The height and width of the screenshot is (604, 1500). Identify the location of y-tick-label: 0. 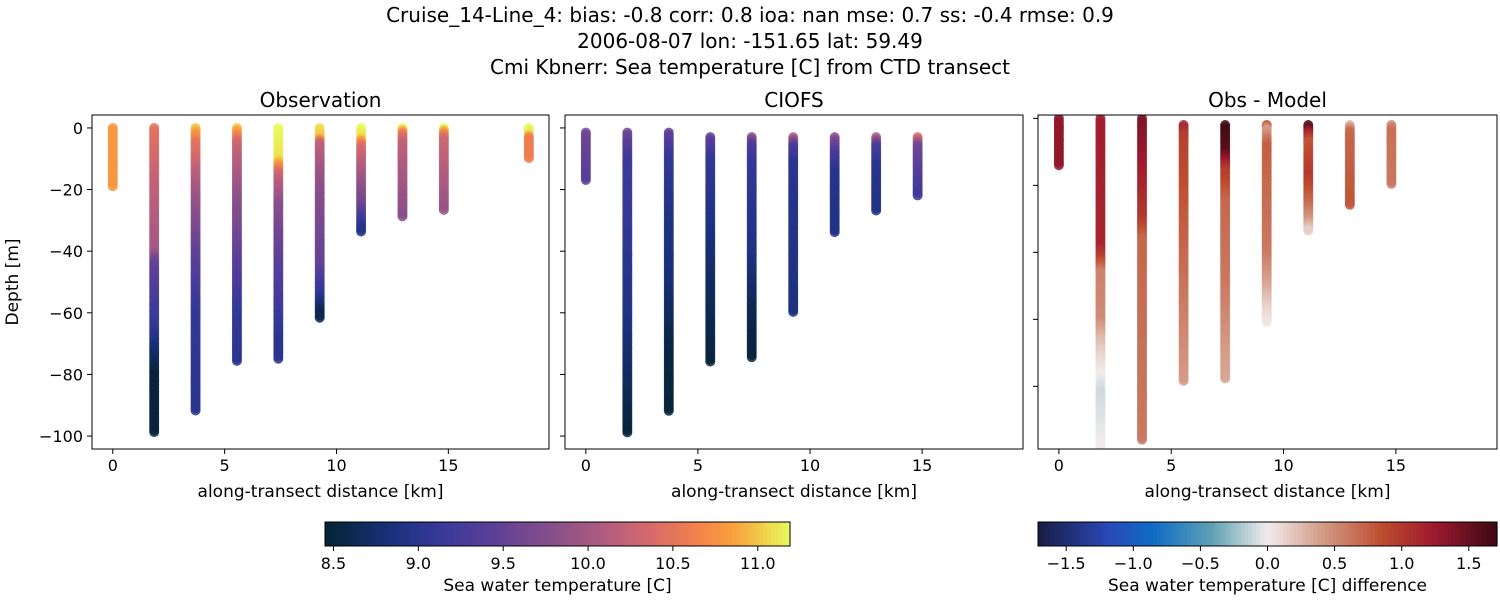
(78, 128).